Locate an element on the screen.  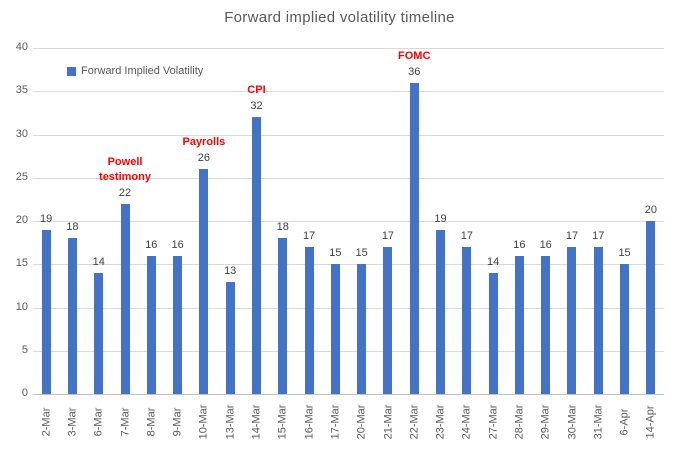
legend: Forward Implied Volatility is located at coordinates (135, 71).